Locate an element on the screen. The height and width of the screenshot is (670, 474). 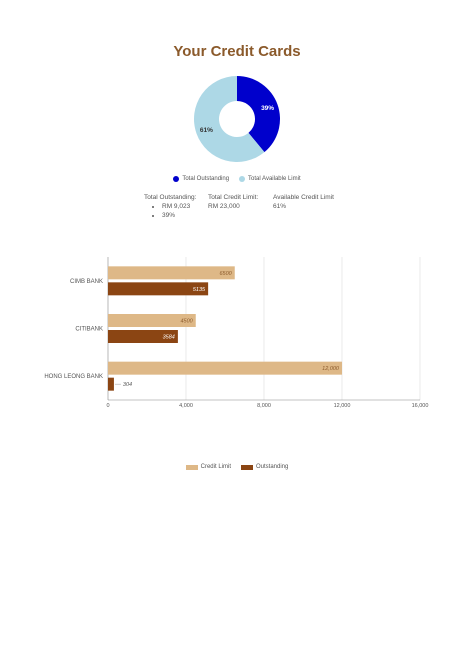
page-title: Your Credit Cards is located at coordinates (237, 51).